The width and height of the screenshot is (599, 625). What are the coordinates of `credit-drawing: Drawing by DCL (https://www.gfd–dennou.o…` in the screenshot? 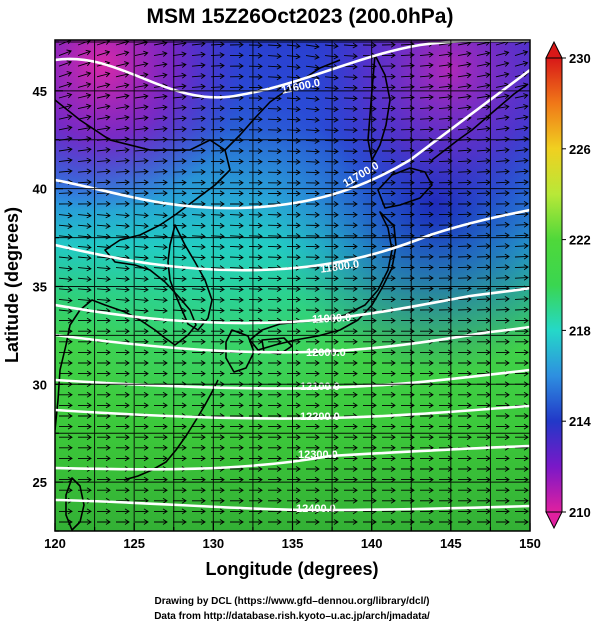 It's located at (291, 601).